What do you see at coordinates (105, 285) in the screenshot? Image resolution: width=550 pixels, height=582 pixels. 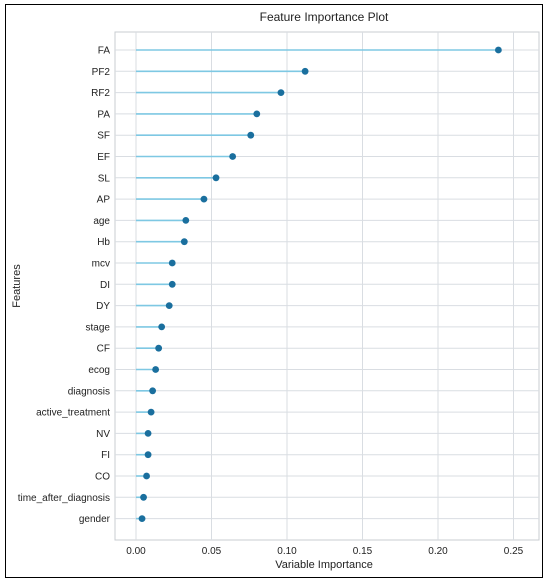 I see `y-tick-label: DI` at bounding box center [105, 285].